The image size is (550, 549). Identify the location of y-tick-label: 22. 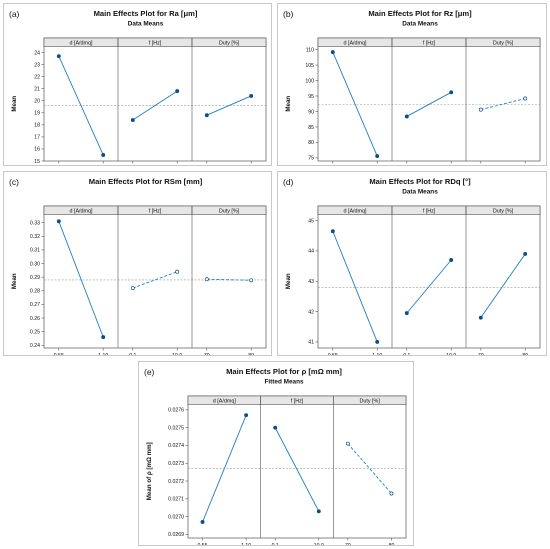
(37, 77).